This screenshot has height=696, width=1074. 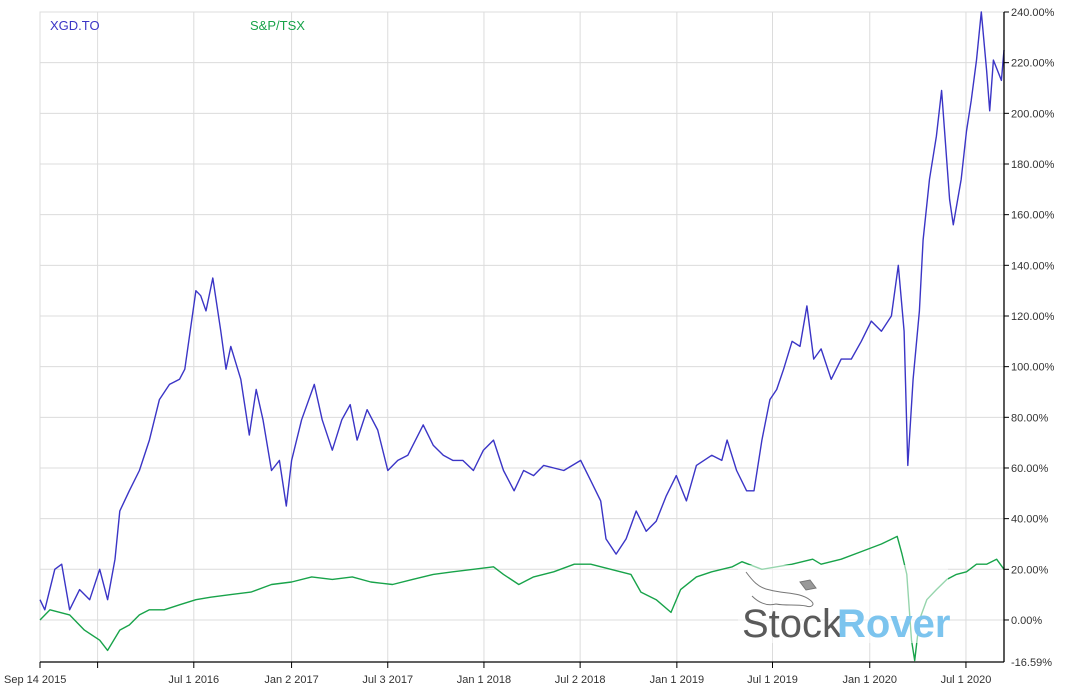 What do you see at coordinates (781, 589) in the screenshot?
I see `dog-logo-icon` at bounding box center [781, 589].